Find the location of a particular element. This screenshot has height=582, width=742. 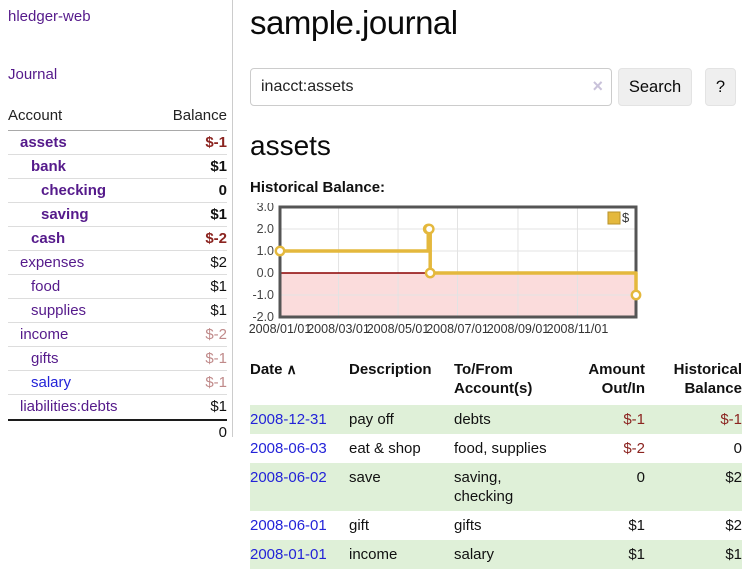

transaction-date-link: 2008-06-03 is located at coordinates (288, 448).